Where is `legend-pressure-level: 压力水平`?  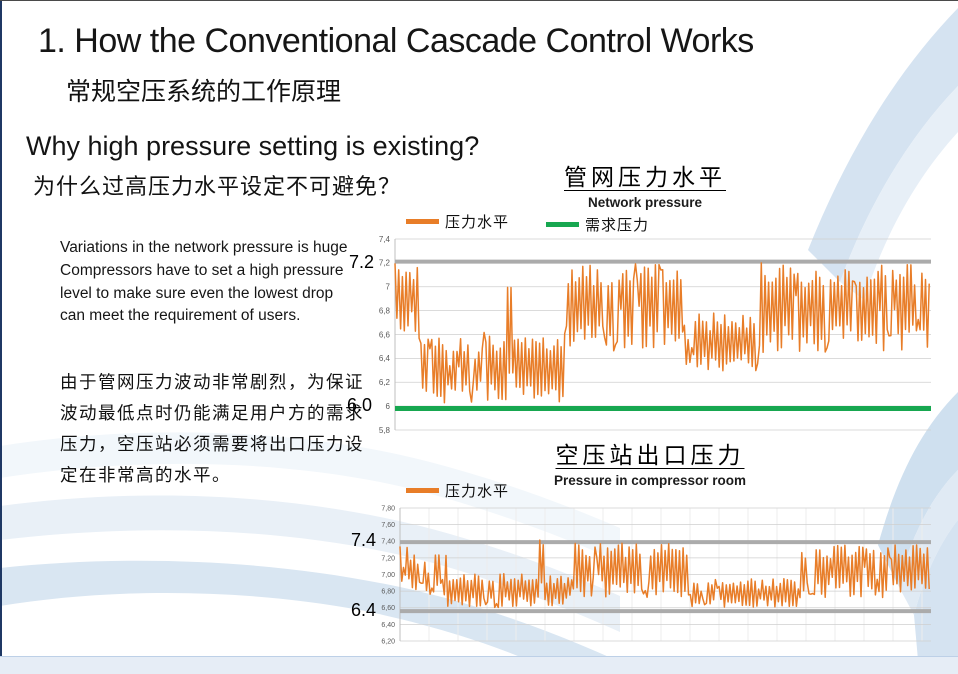 legend-pressure-level: 压力水平 is located at coordinates (457, 221).